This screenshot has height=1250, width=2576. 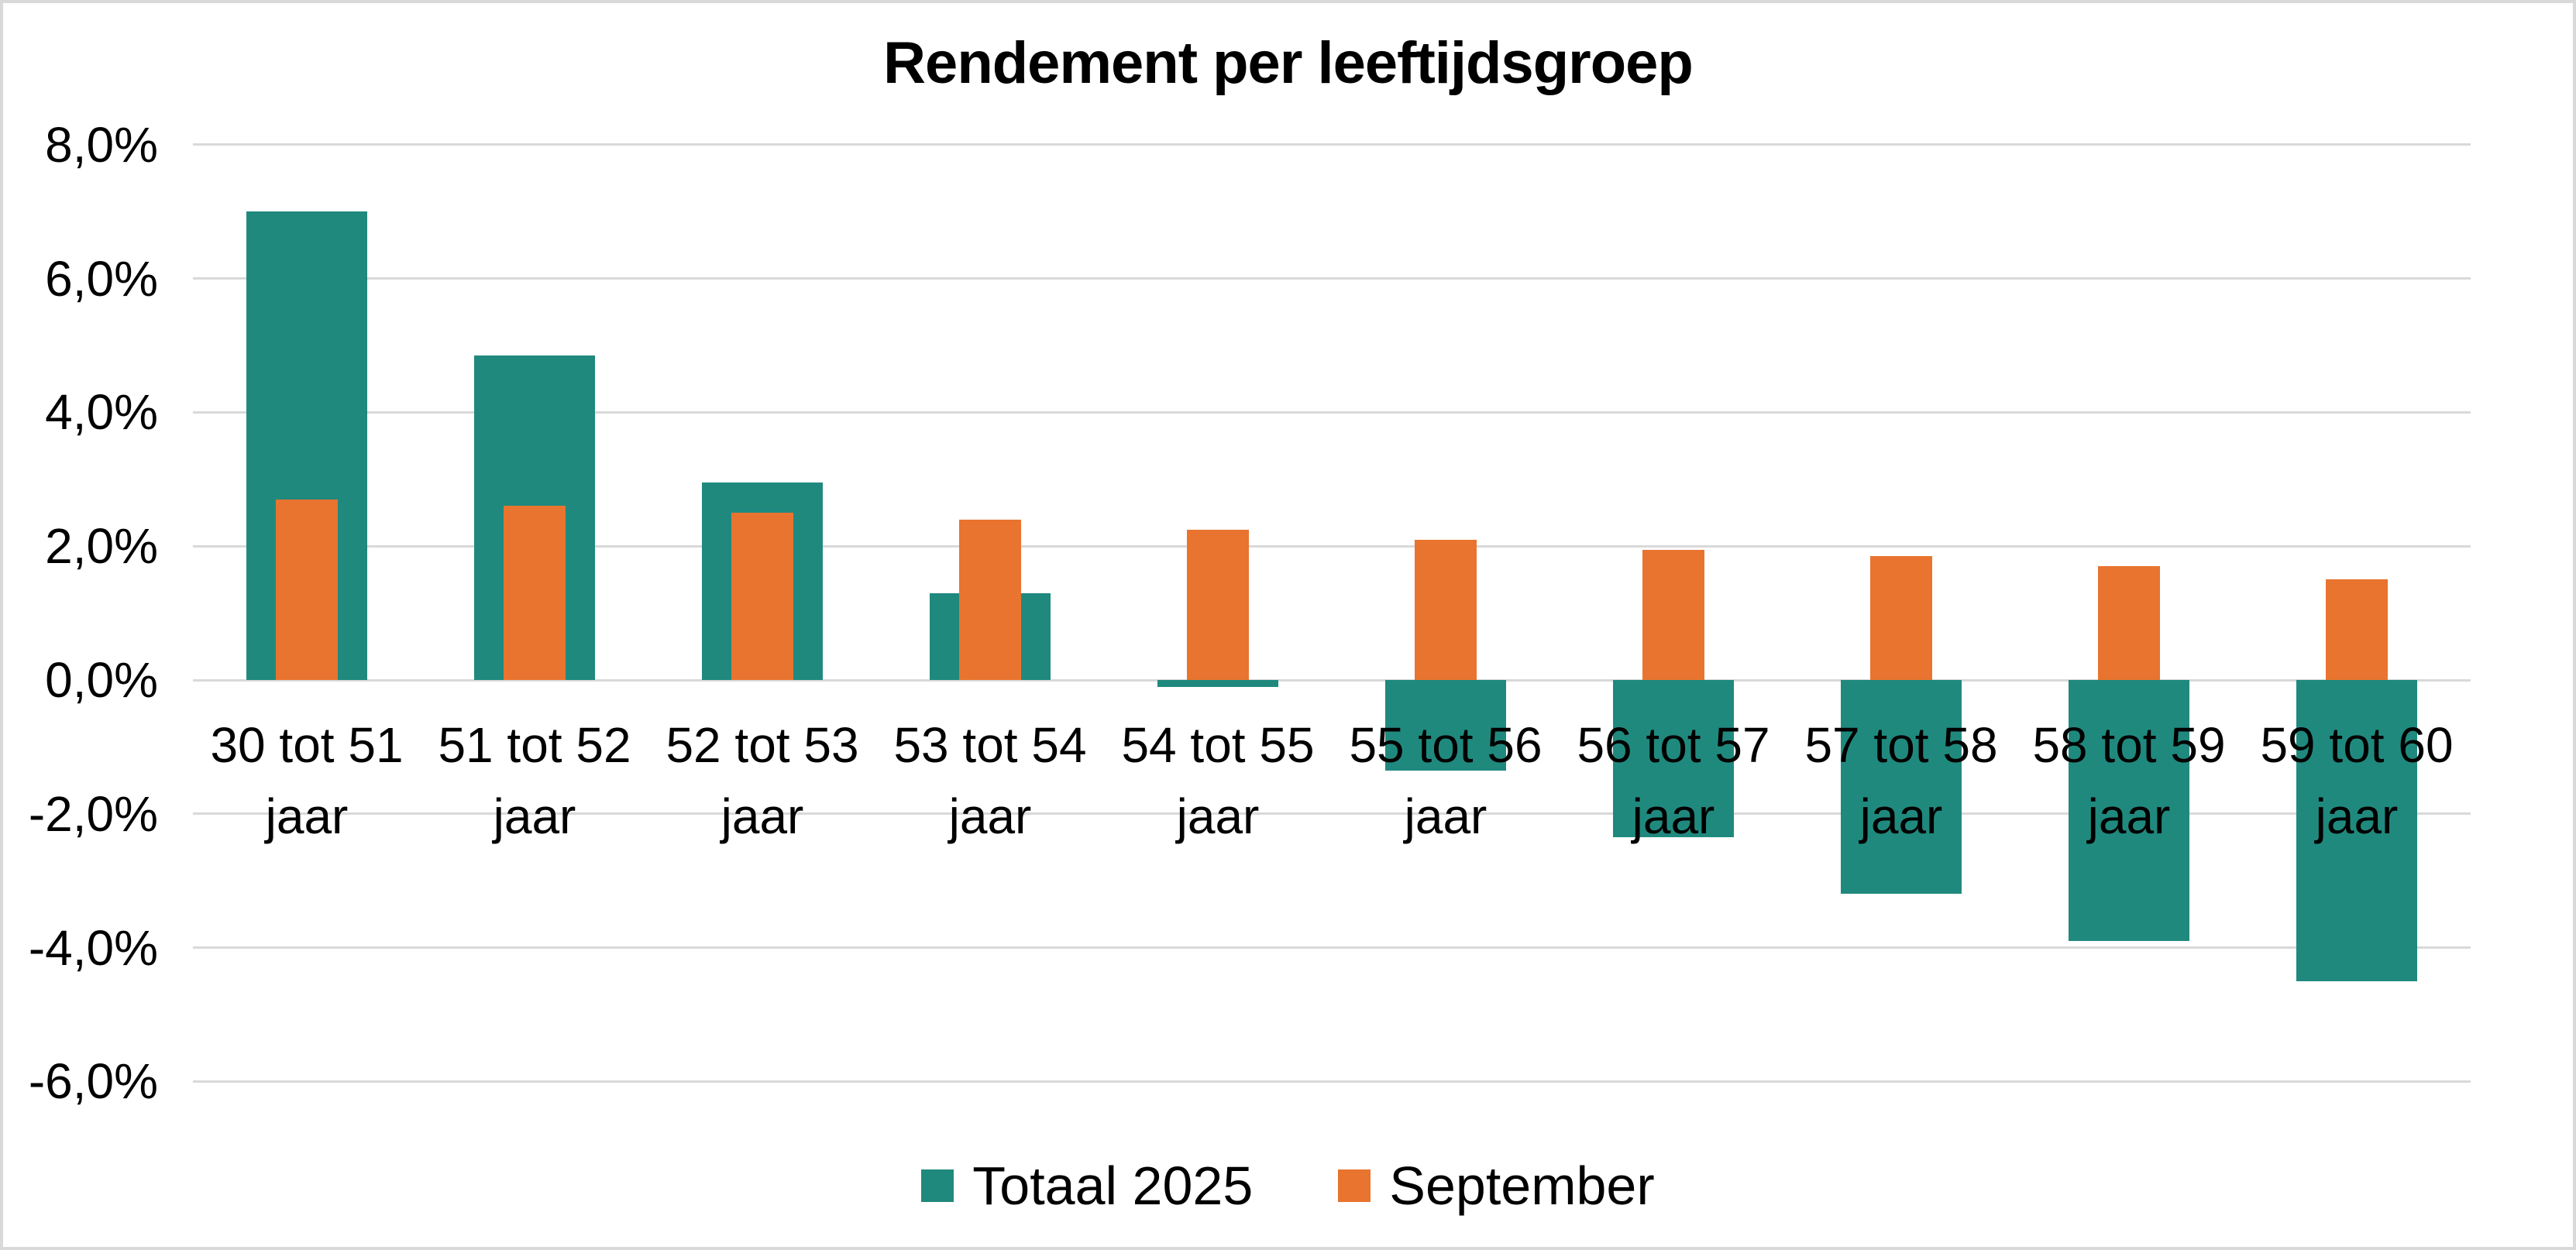 What do you see at coordinates (1288, 1186) in the screenshot?
I see `legend: Totaal 2025 September` at bounding box center [1288, 1186].